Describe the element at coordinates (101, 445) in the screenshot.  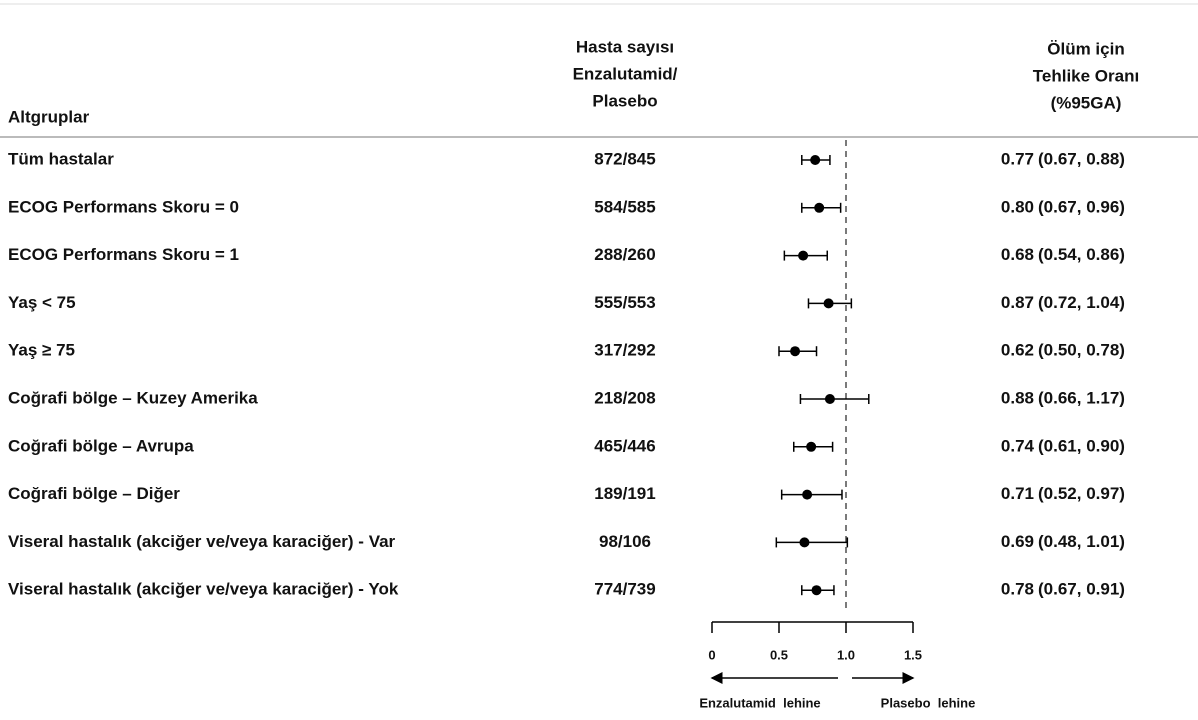
I see `subgroup-label: Coğrafi bölge – Avrupa` at that location.